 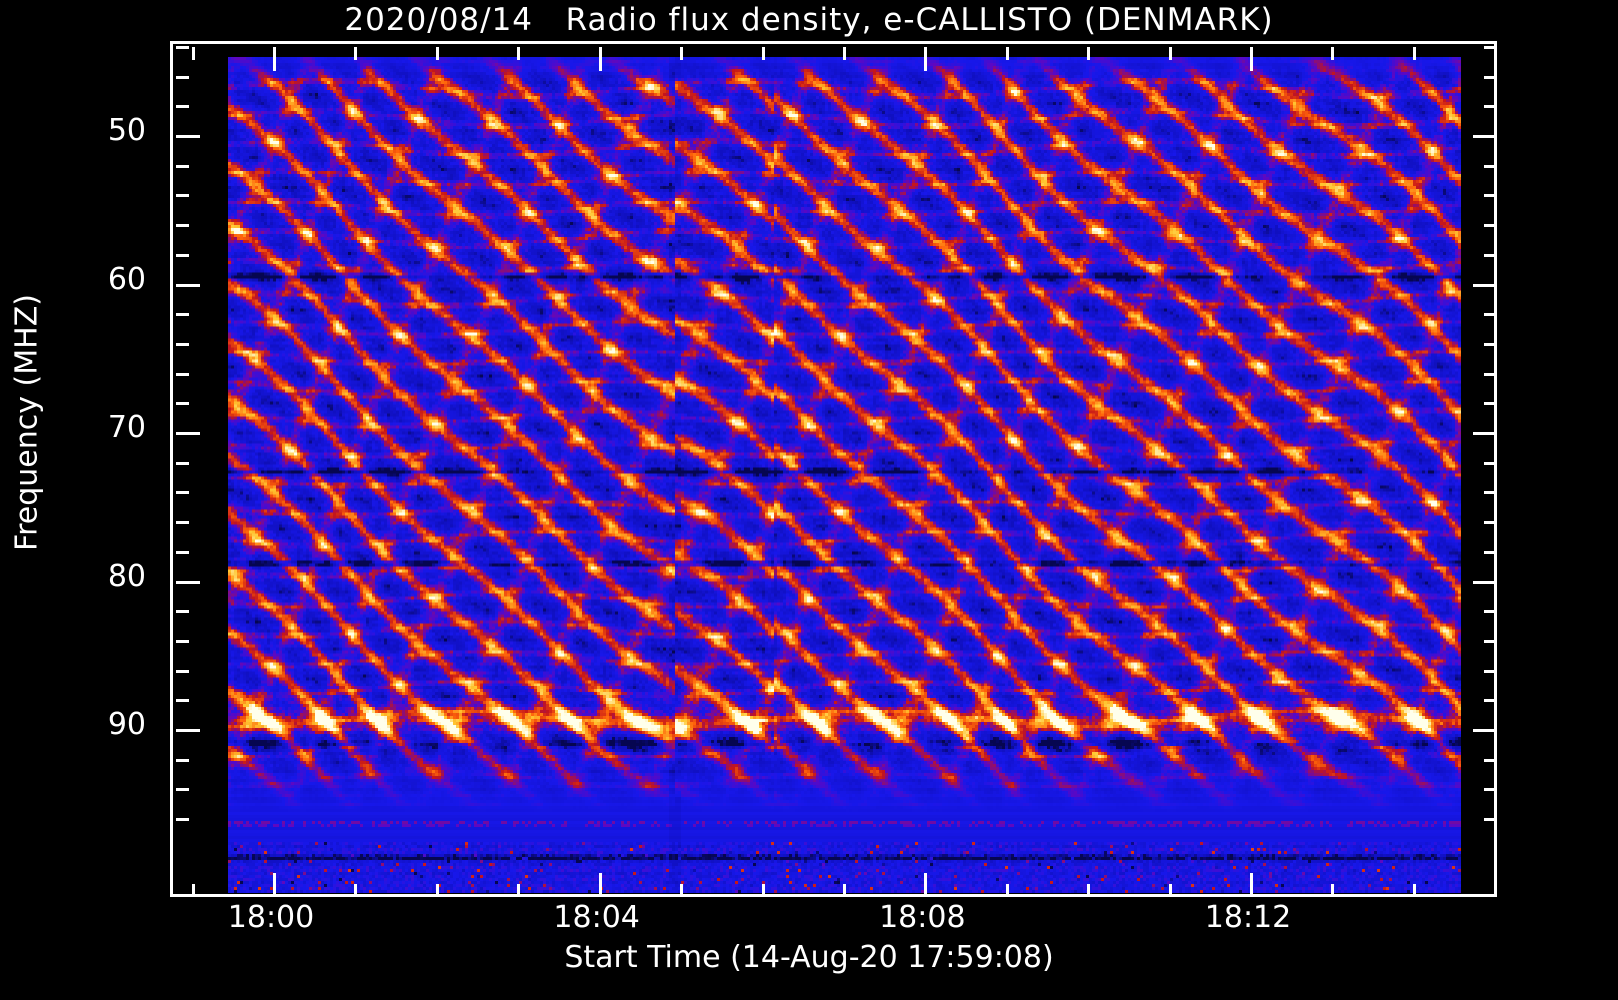 I want to click on x-tick-label: 18:12, so click(x=1248, y=917).